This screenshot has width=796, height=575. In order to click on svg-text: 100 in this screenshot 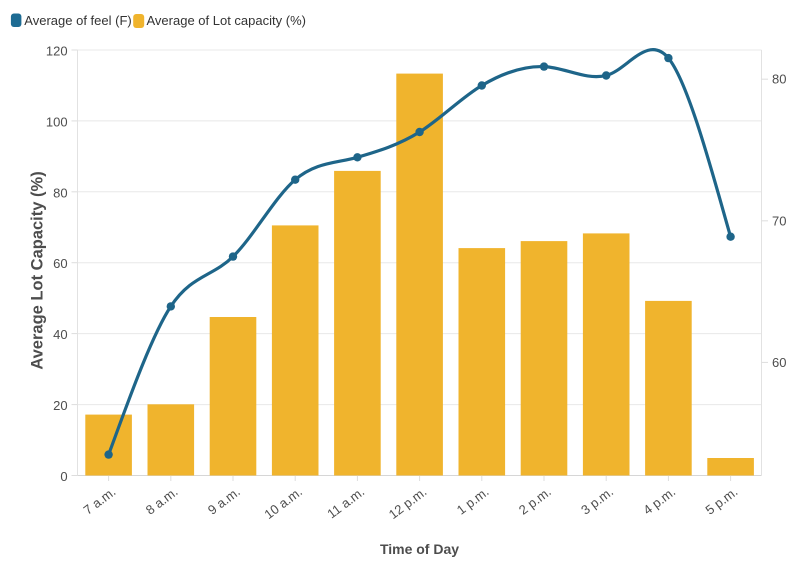, I will do `click(57, 121)`.